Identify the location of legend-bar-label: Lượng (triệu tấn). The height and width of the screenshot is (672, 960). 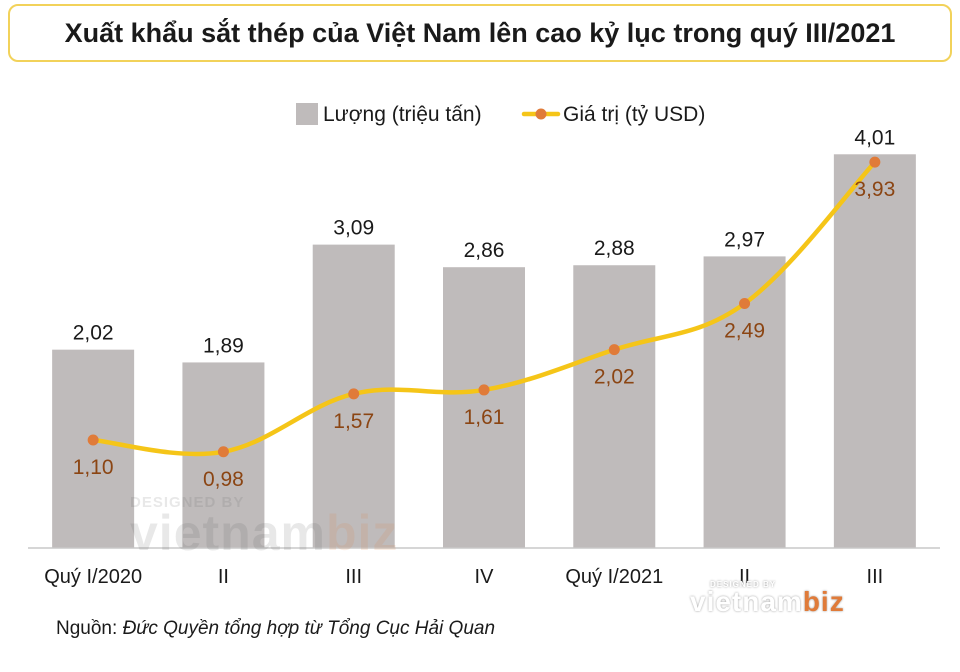
(402, 114).